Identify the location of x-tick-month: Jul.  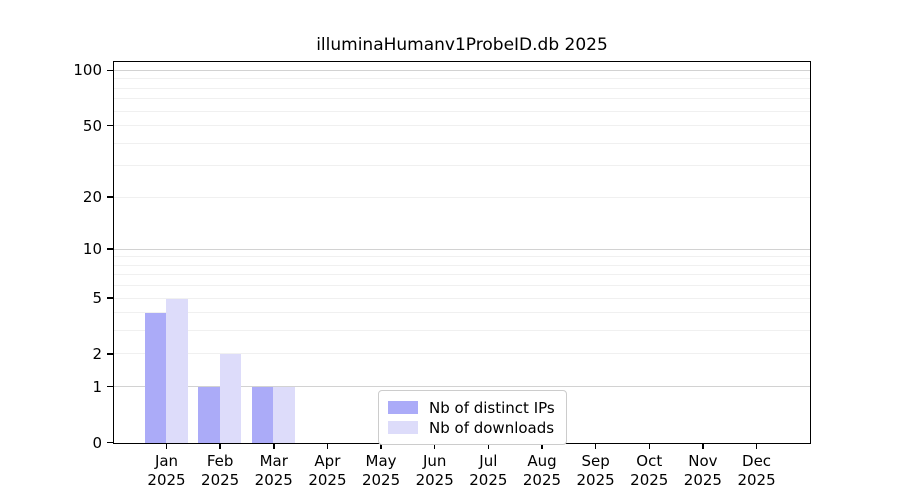
(488, 461).